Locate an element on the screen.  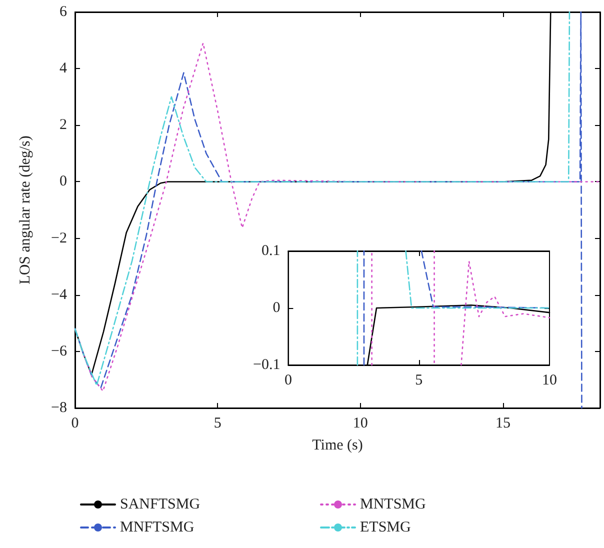
y-tick-label: 2 is located at coordinates (63, 125).